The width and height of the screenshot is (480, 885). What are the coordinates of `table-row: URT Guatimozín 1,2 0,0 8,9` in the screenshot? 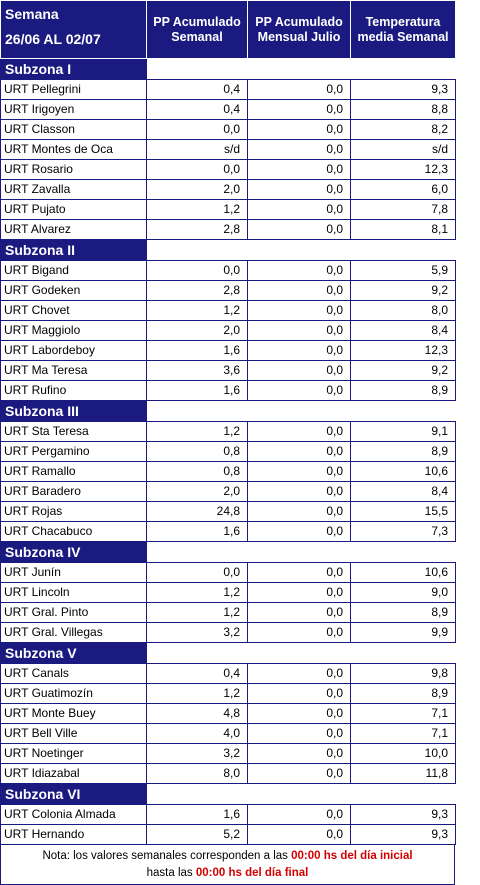 It's located at (228, 693).